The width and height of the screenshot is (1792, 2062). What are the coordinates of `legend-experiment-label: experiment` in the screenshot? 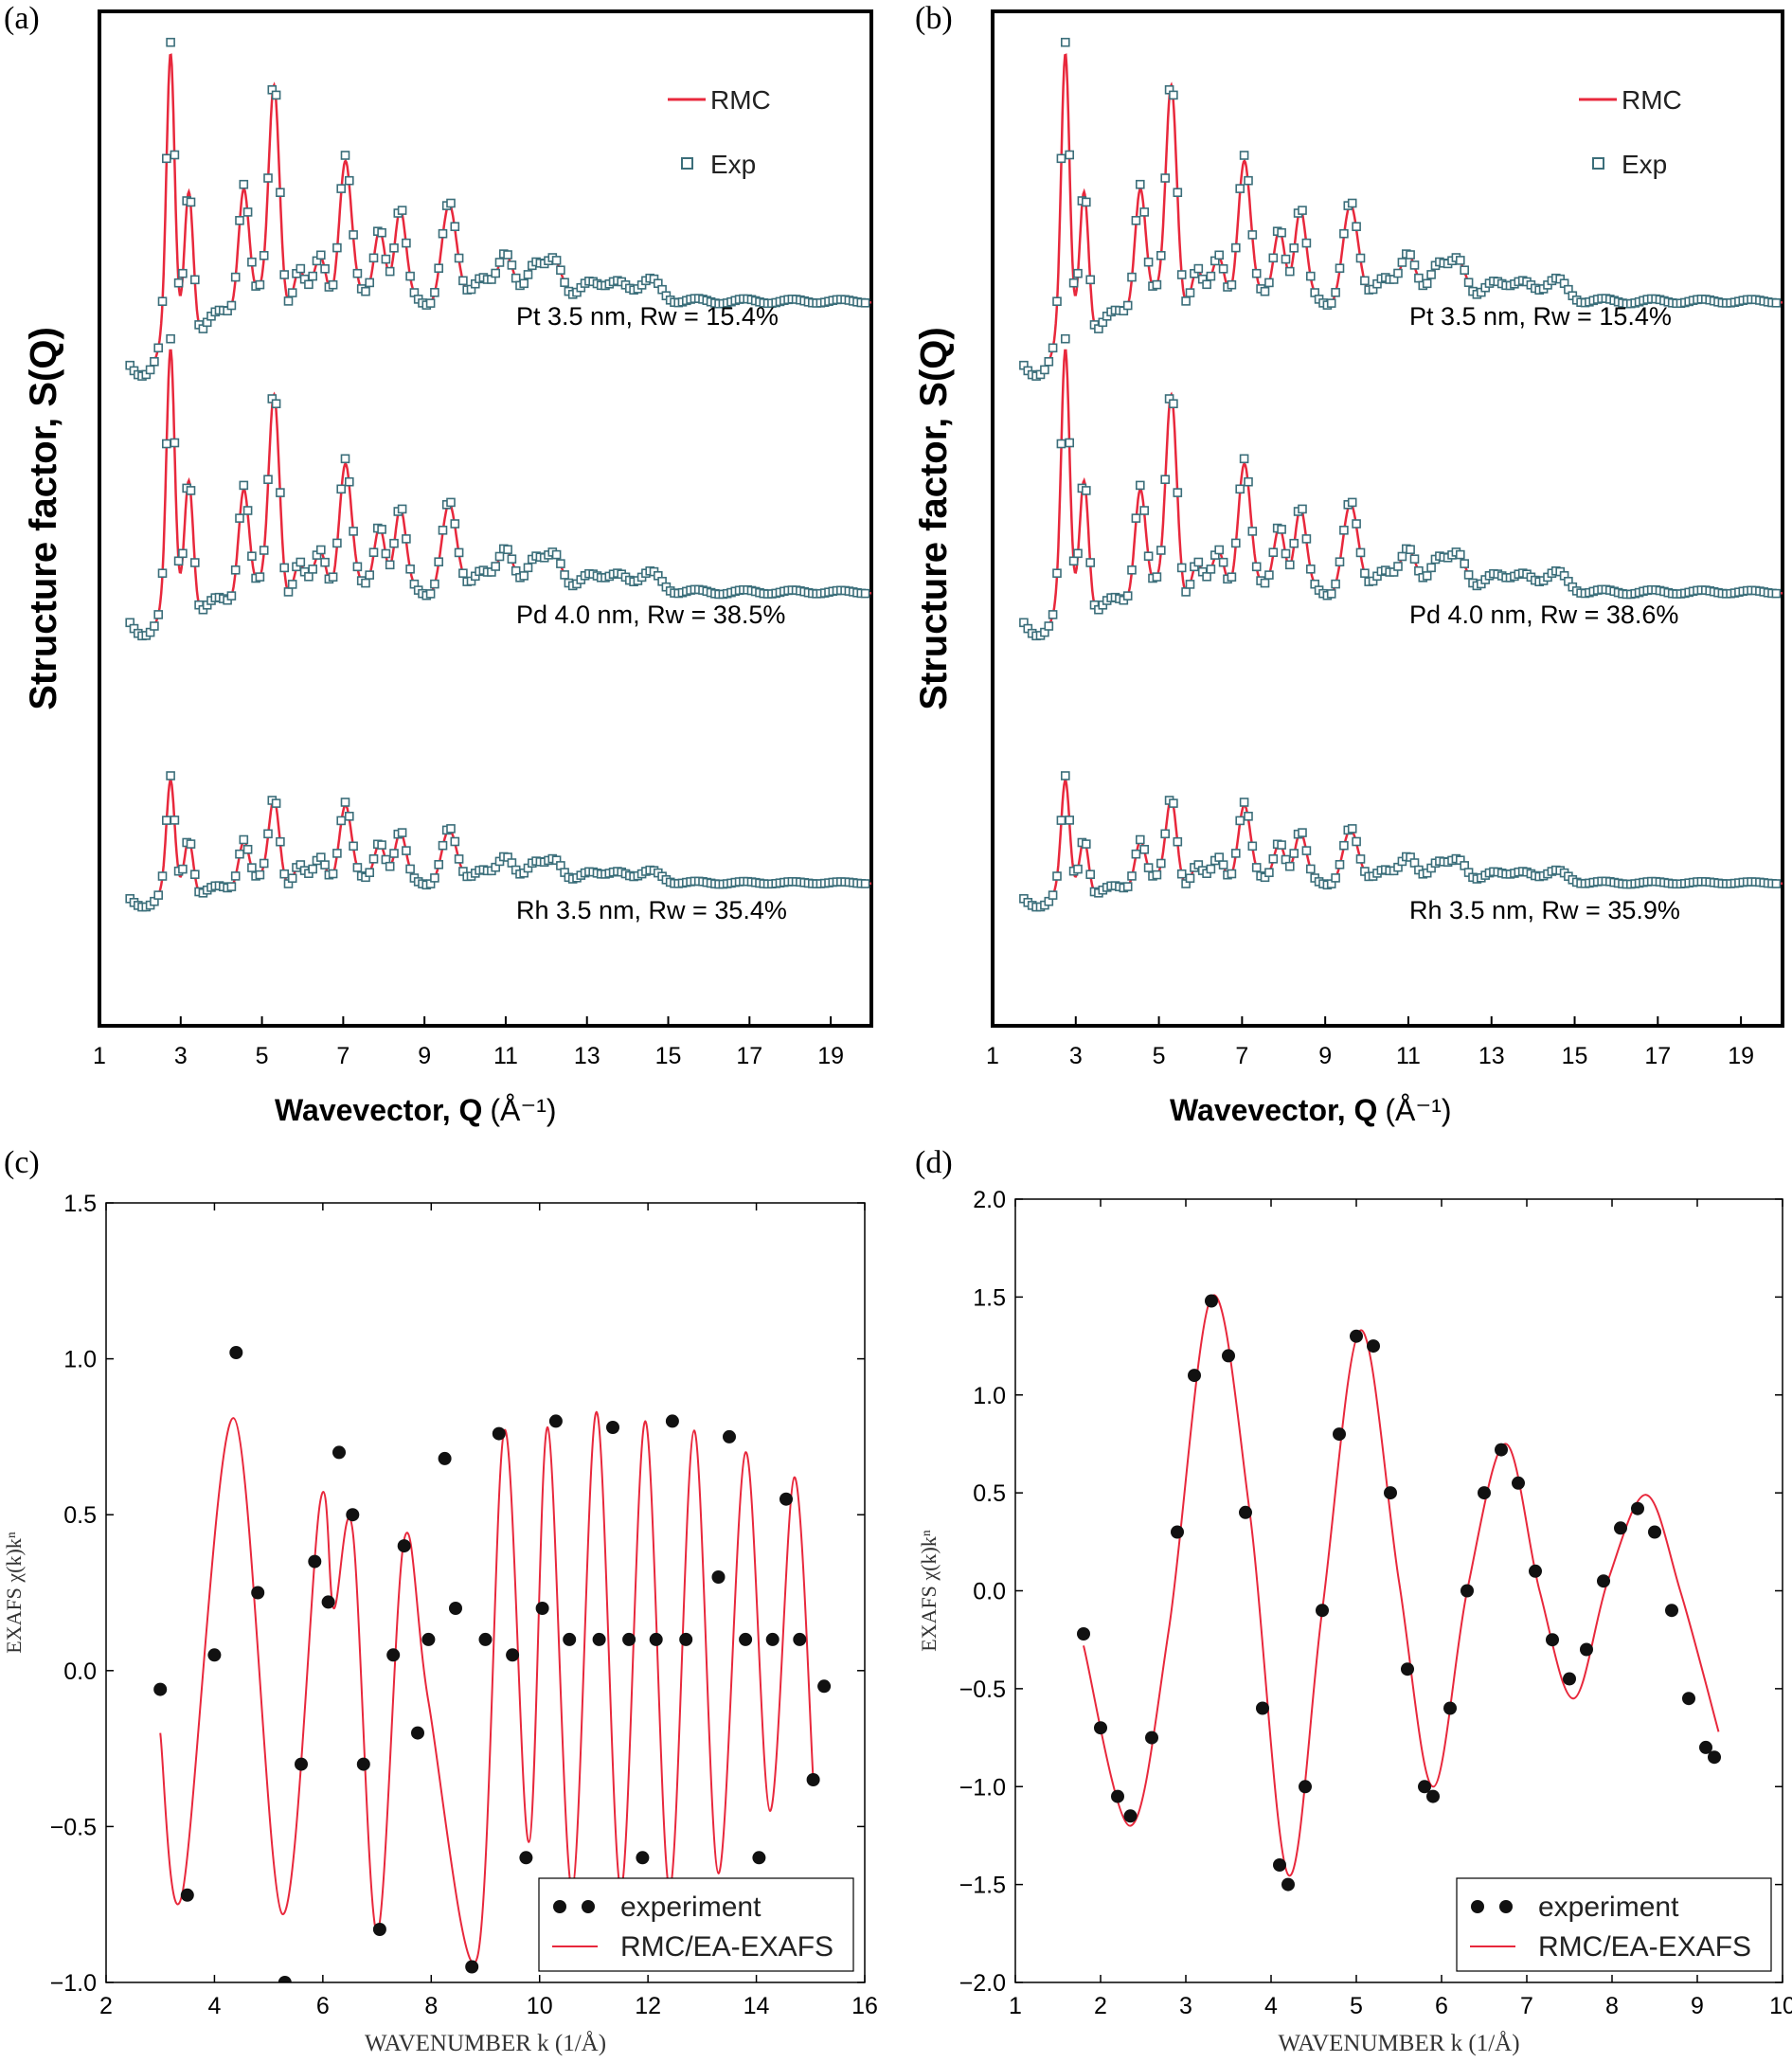 It's located at (1608, 1908).